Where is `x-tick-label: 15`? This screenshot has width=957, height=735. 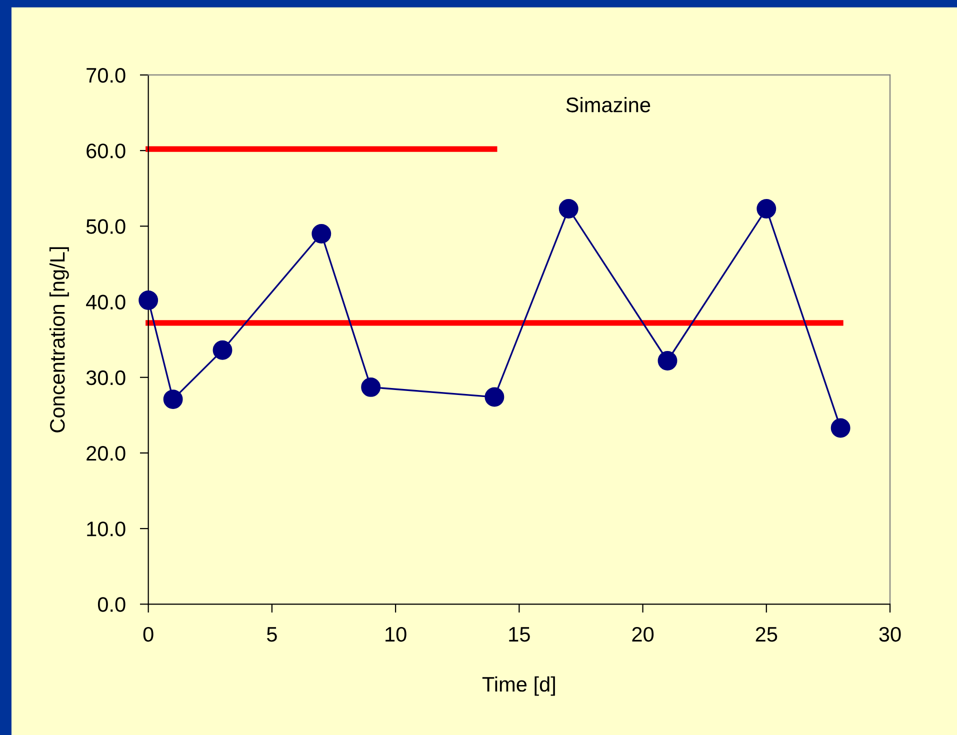 x-tick-label: 15 is located at coordinates (519, 634).